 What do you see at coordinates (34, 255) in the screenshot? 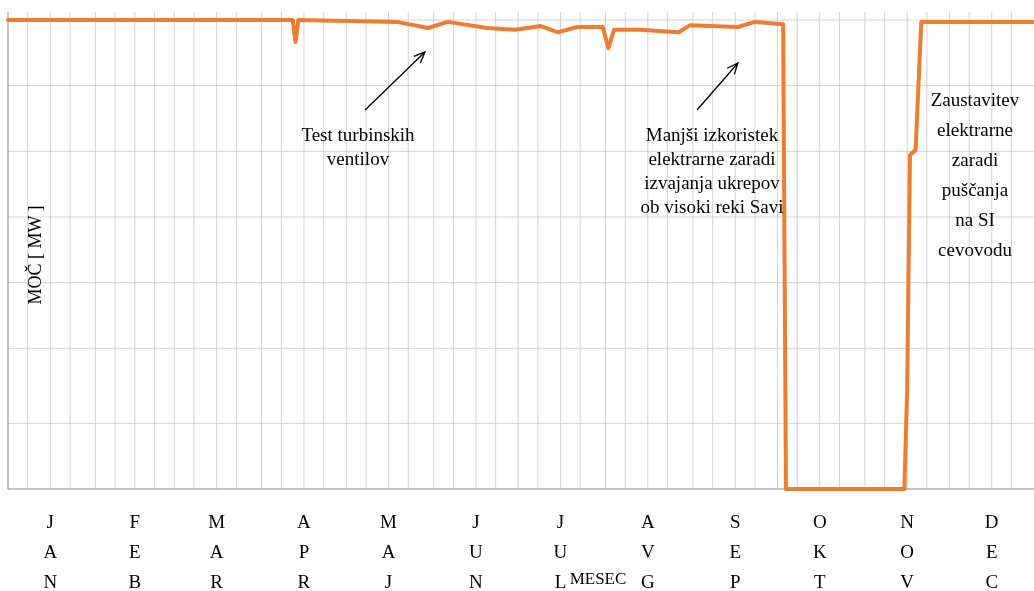
I see `y-axis-title: MOČ [ MW ]` at bounding box center [34, 255].